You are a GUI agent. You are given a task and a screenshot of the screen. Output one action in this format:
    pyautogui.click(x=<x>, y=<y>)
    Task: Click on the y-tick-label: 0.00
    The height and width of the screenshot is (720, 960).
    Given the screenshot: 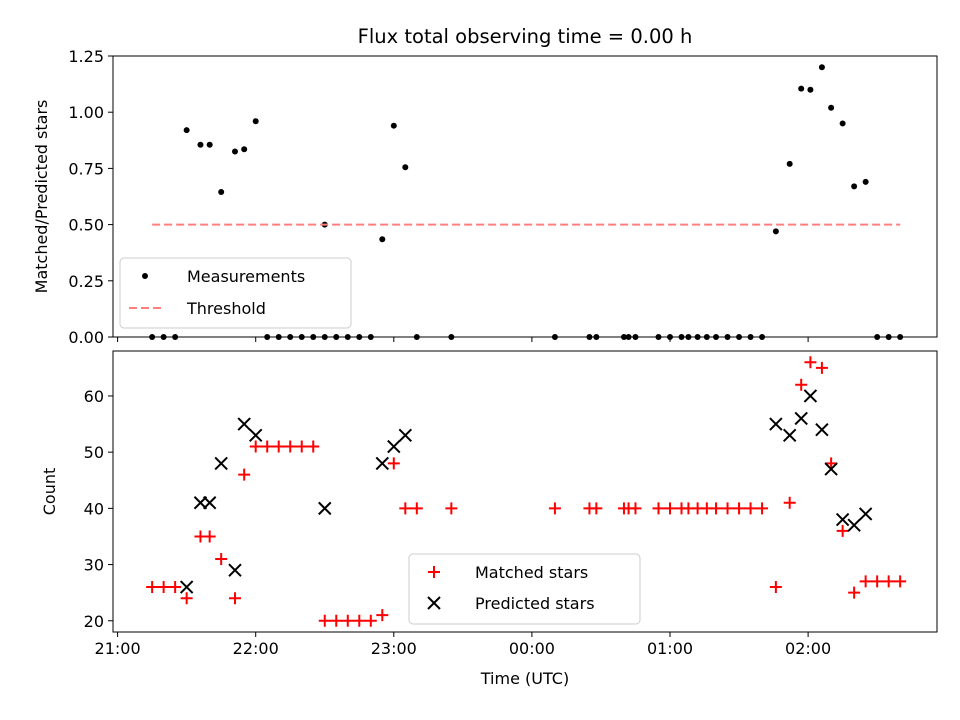 What is the action you would take?
    pyautogui.click(x=86, y=337)
    